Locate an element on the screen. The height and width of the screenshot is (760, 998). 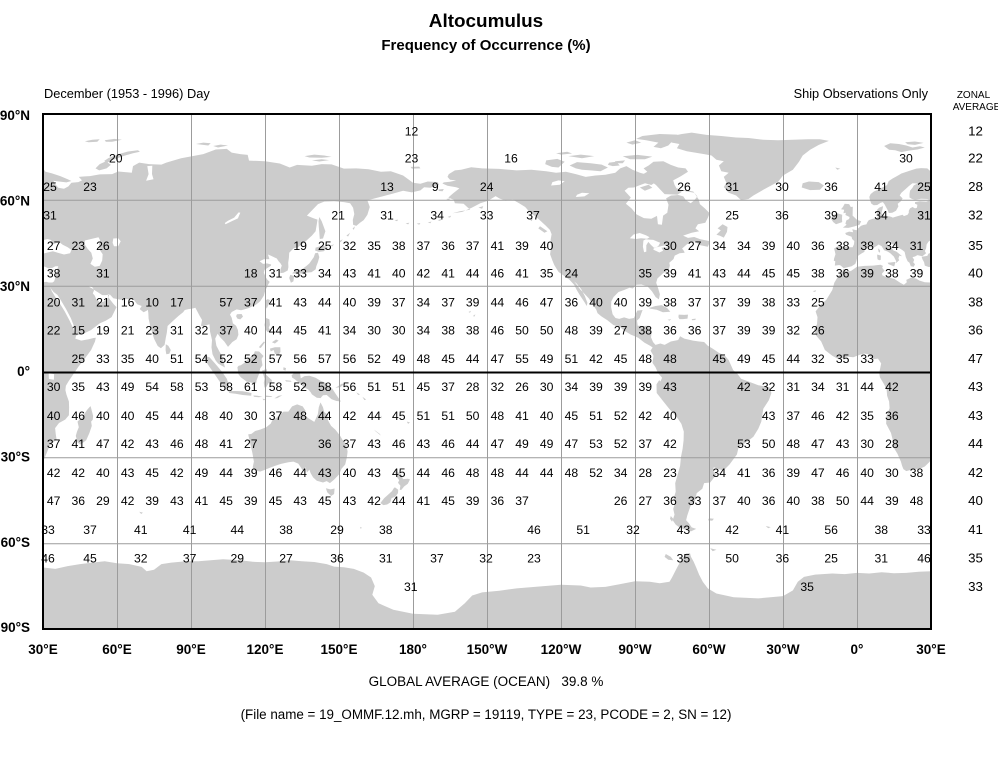
svg-text: 58 is located at coordinates (226, 387).